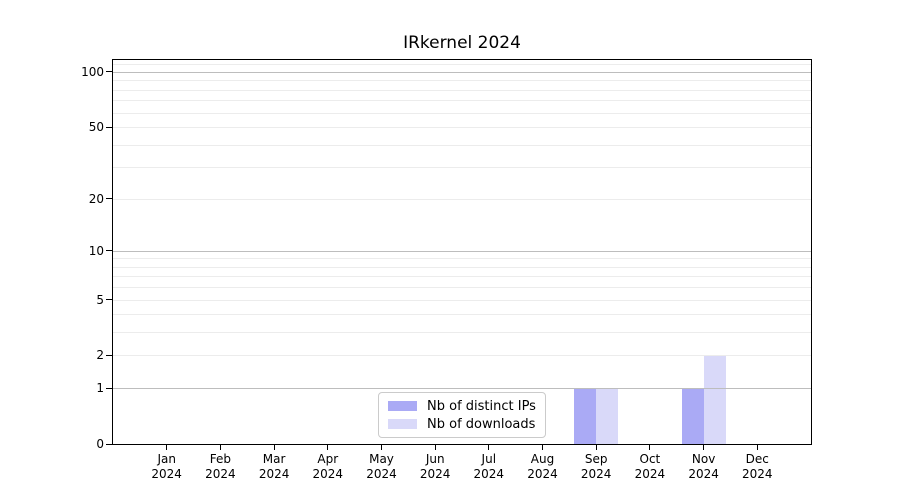 This screenshot has width=900, height=500. Describe the element at coordinates (100, 388) in the screenshot. I see `y-tick-label: 1` at that location.